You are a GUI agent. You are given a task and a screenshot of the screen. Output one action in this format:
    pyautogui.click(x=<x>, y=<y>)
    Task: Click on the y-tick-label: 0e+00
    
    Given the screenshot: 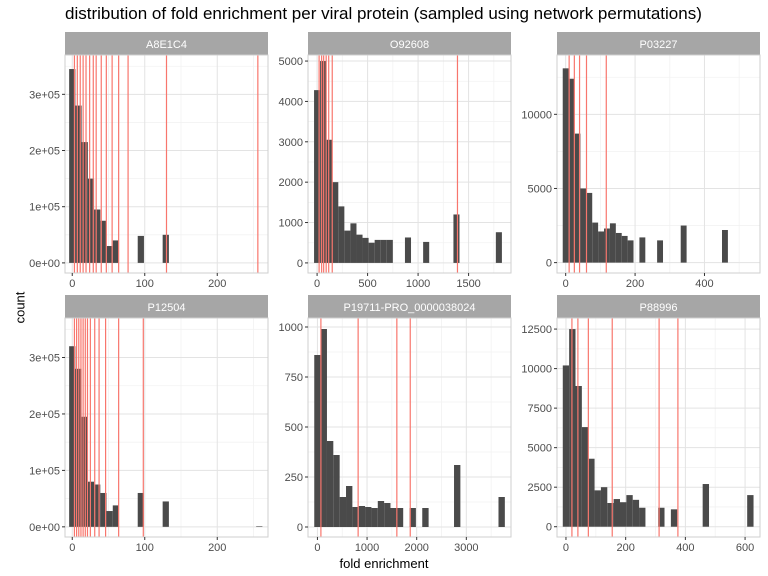 What is the action you would take?
    pyautogui.click(x=44, y=528)
    